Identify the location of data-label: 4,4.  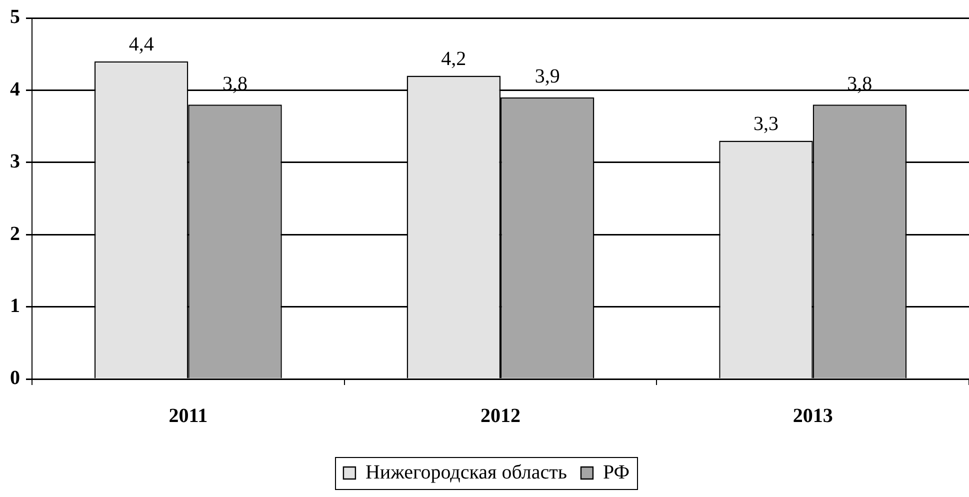
(141, 45).